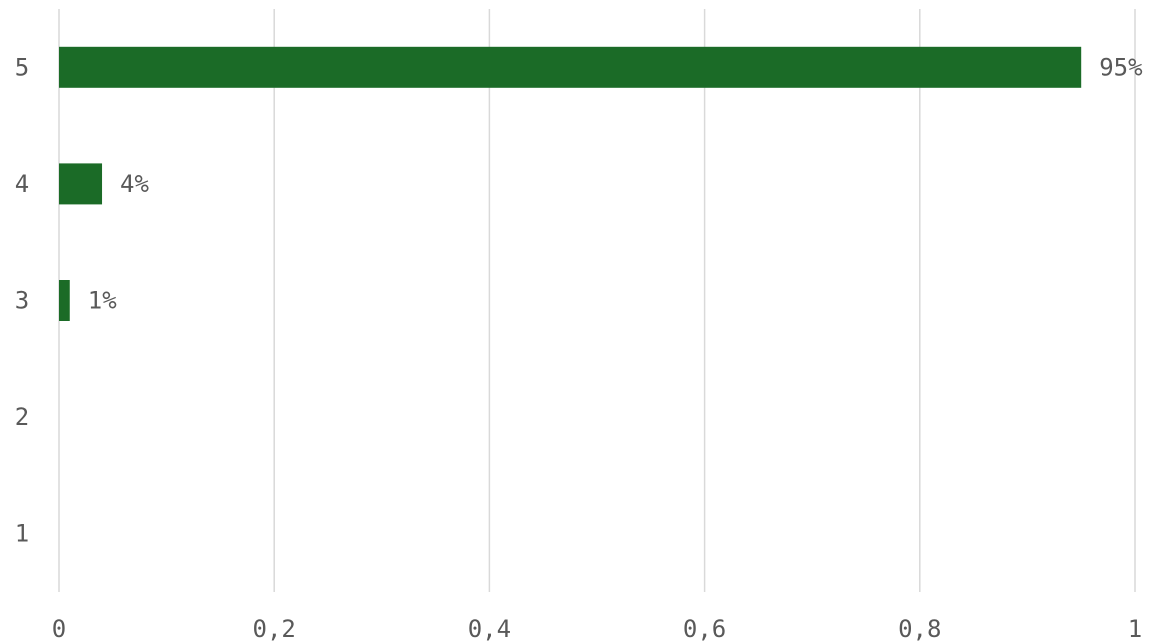 The height and width of the screenshot is (642, 1158). I want to click on category-label: 4, so click(22, 184).